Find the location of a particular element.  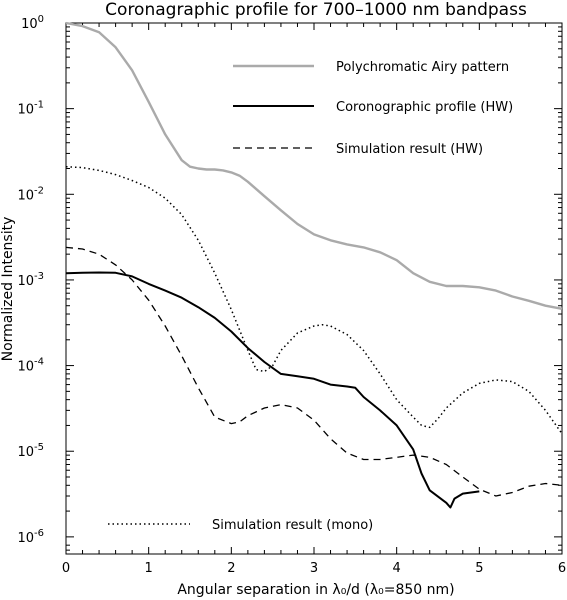

legend-label-simulation-hw: Simulation result (HW) is located at coordinates (409, 149).